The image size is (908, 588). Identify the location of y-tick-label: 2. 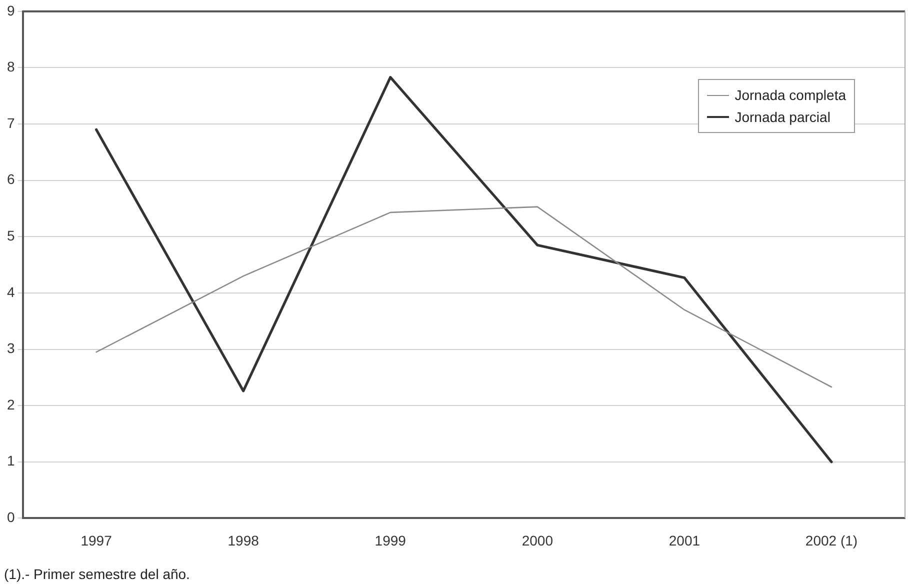
(10, 404).